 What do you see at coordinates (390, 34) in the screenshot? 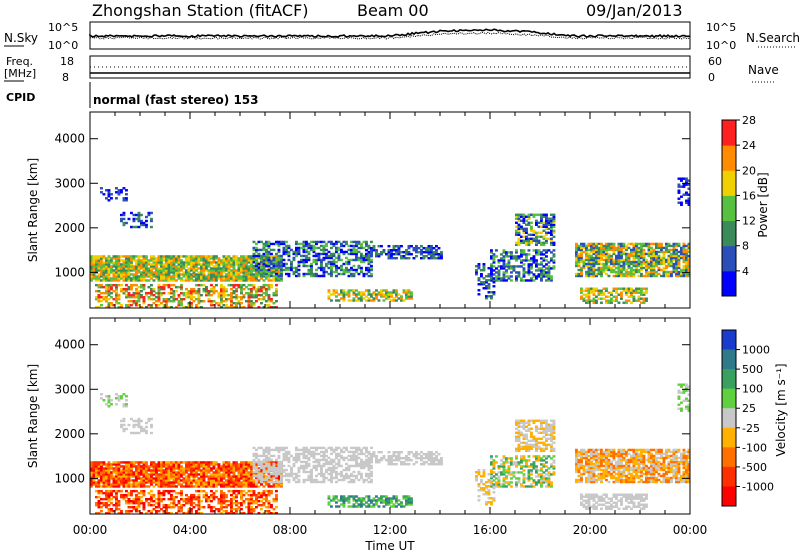
I see `nsky-traces` at bounding box center [390, 34].